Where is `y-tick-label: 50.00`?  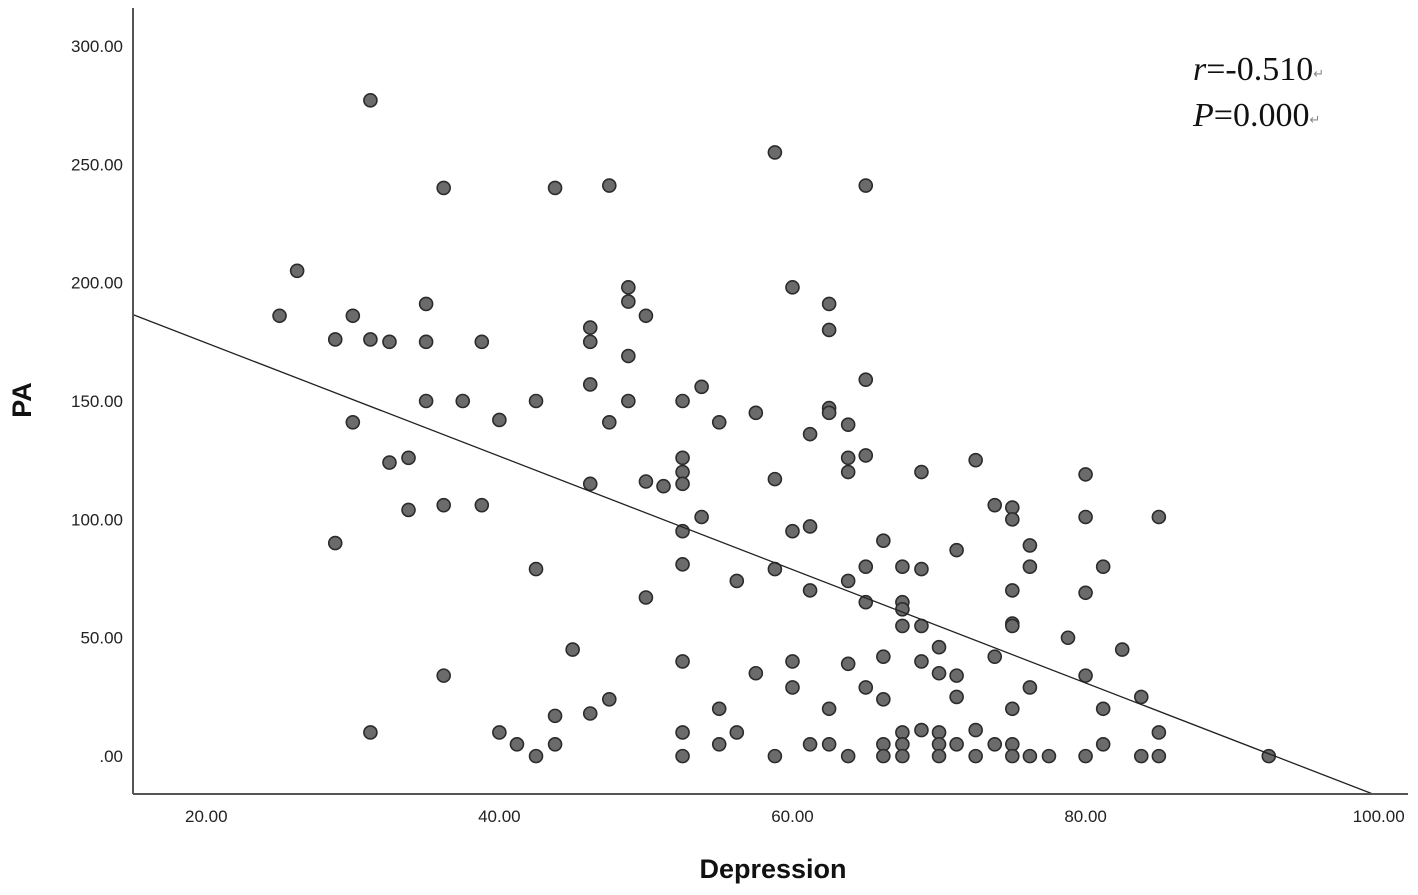 y-tick-label: 50.00 is located at coordinates (101, 638).